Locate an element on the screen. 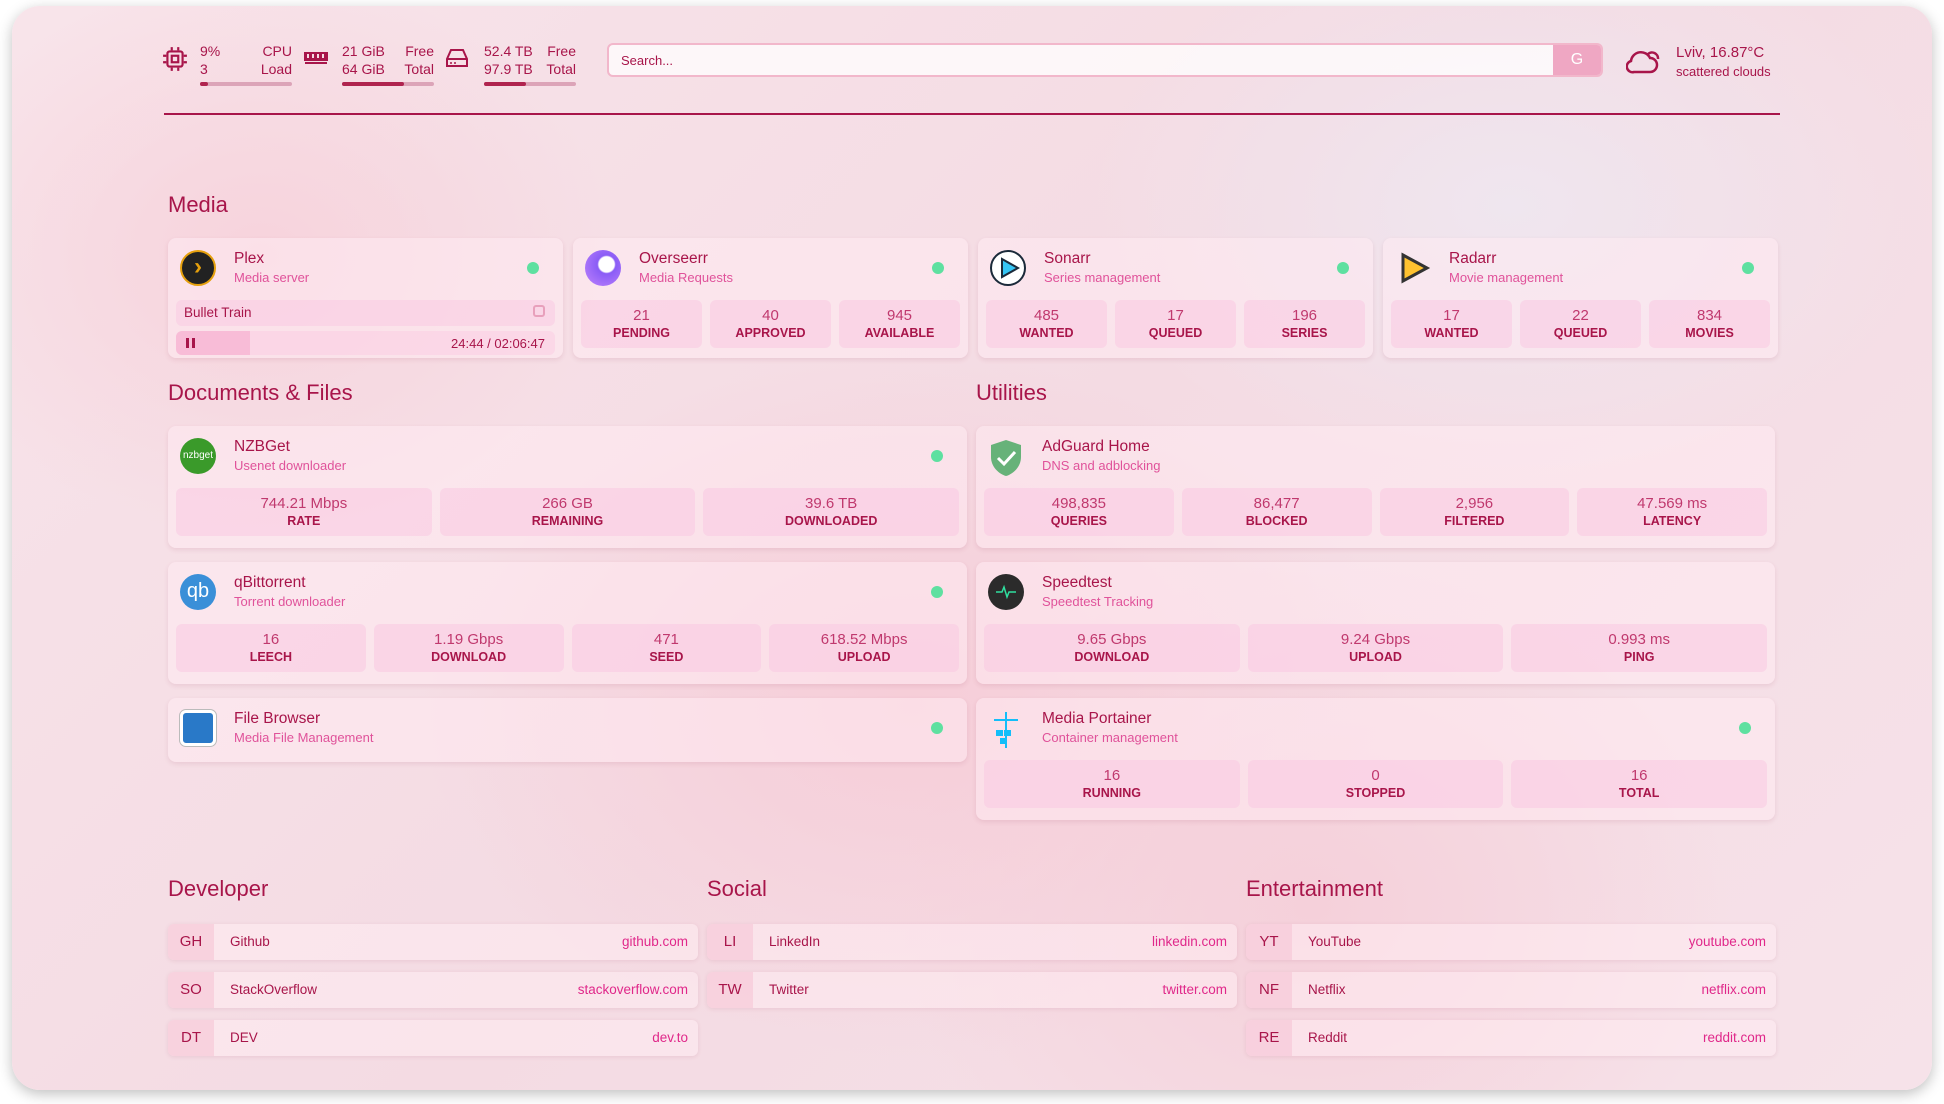  bookmark-so: SO StackOverflow stackoverflow.com is located at coordinates (433, 990).